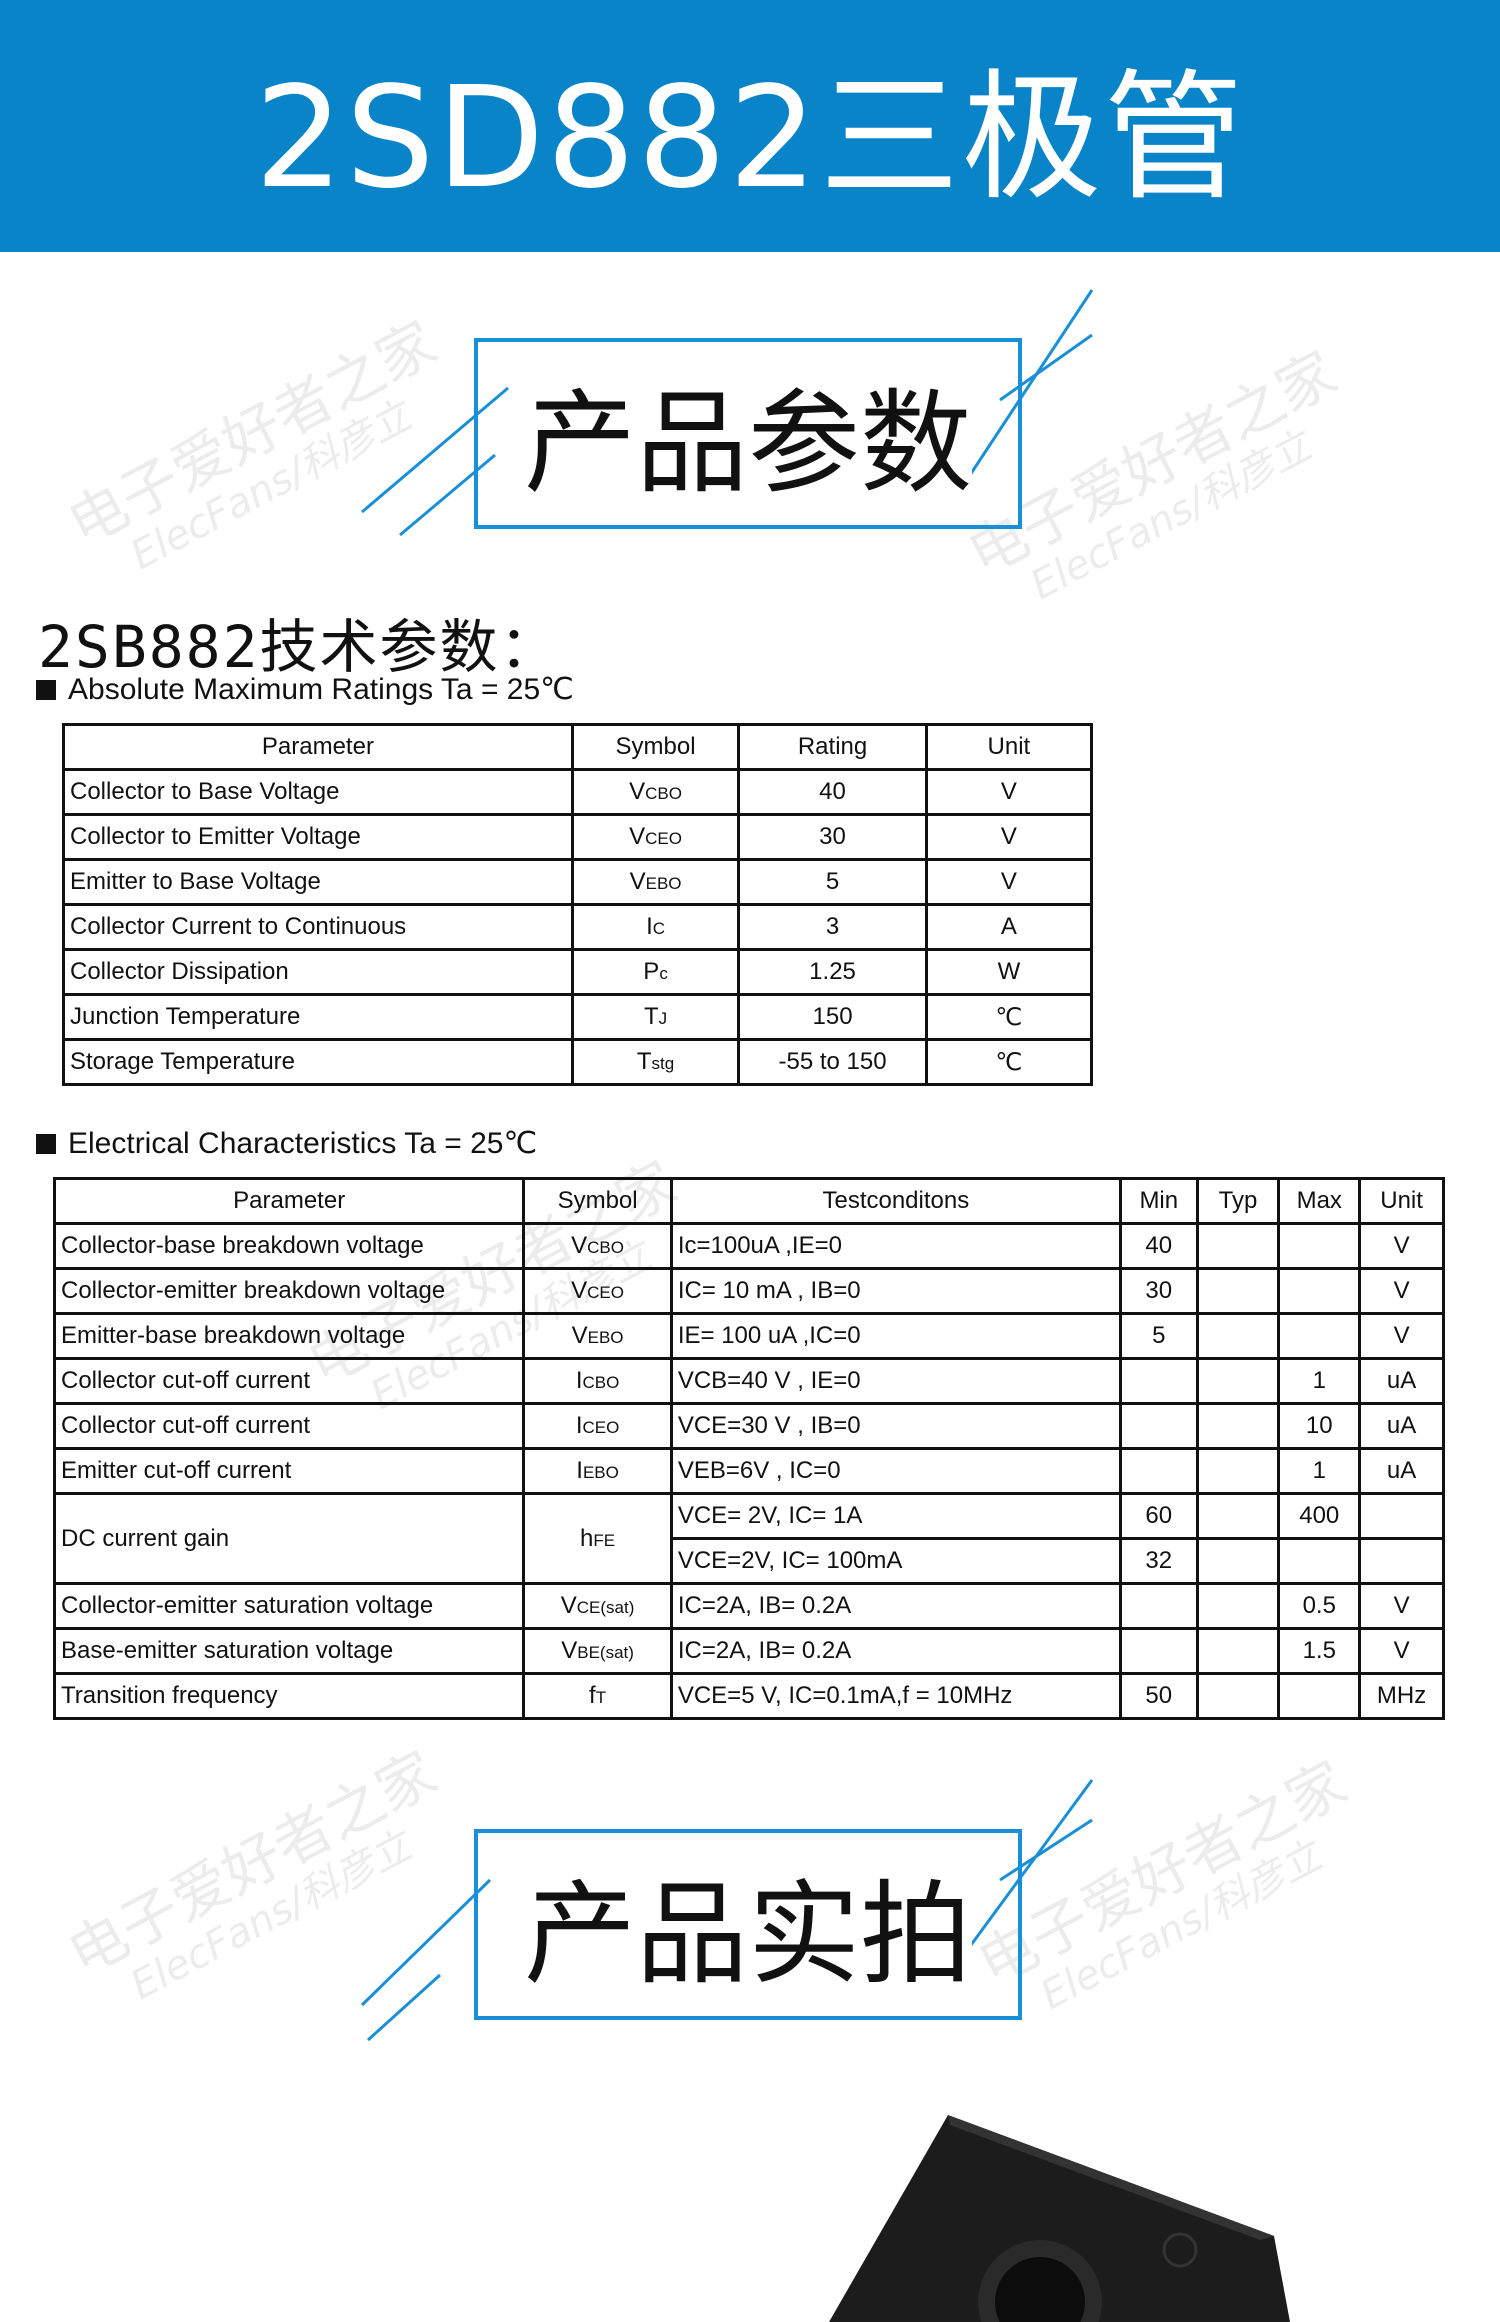 Image resolution: width=1500 pixels, height=2322 pixels. Describe the element at coordinates (832, 972) in the screenshot. I see `rating-cell: 1.25` at that location.